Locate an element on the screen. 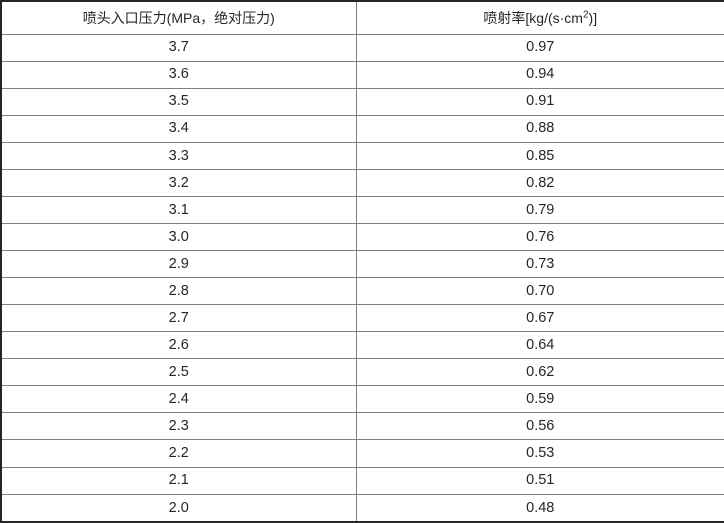  pressure-cell: 2.5 is located at coordinates (178, 372).